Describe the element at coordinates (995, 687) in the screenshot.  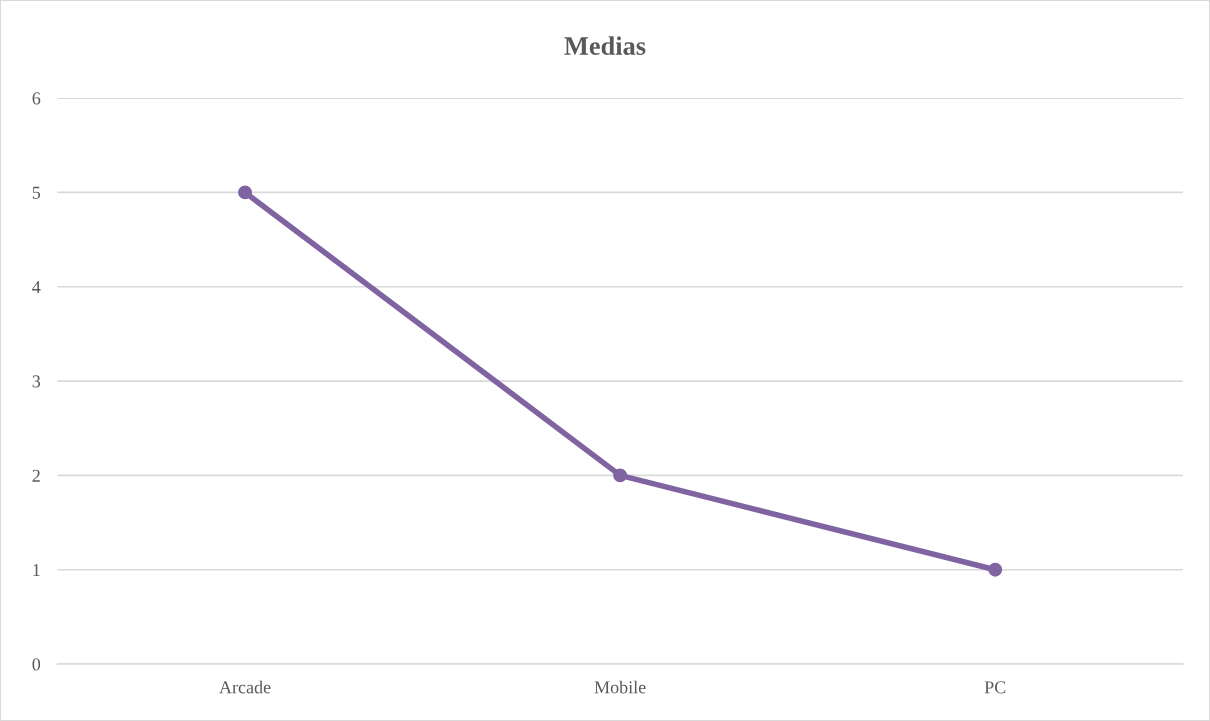
I see `x-tick-label: PC` at that location.